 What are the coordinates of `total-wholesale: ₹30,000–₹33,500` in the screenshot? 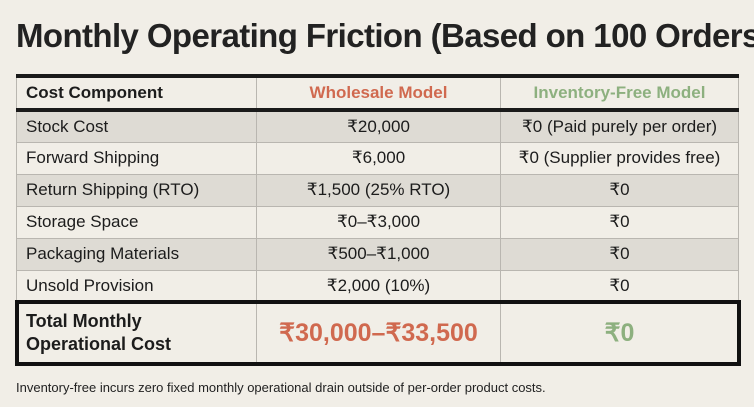 It's located at (378, 333).